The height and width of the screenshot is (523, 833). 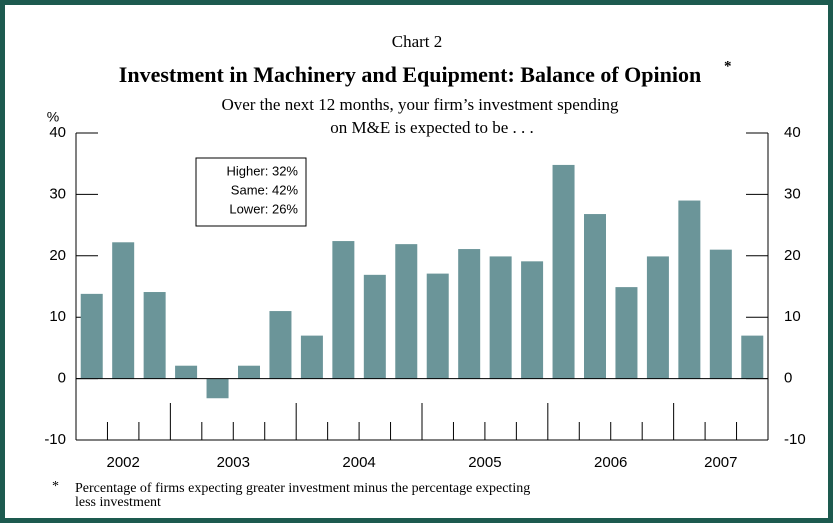 I want to click on subtitle: on M&E is expected to be . . ., so click(x=432, y=127).